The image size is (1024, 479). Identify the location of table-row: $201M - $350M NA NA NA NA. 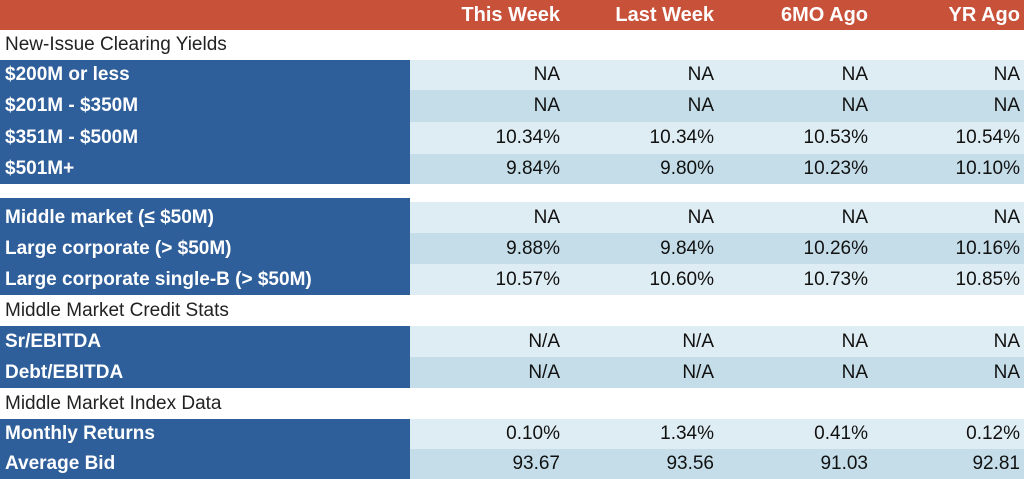
(512, 106).